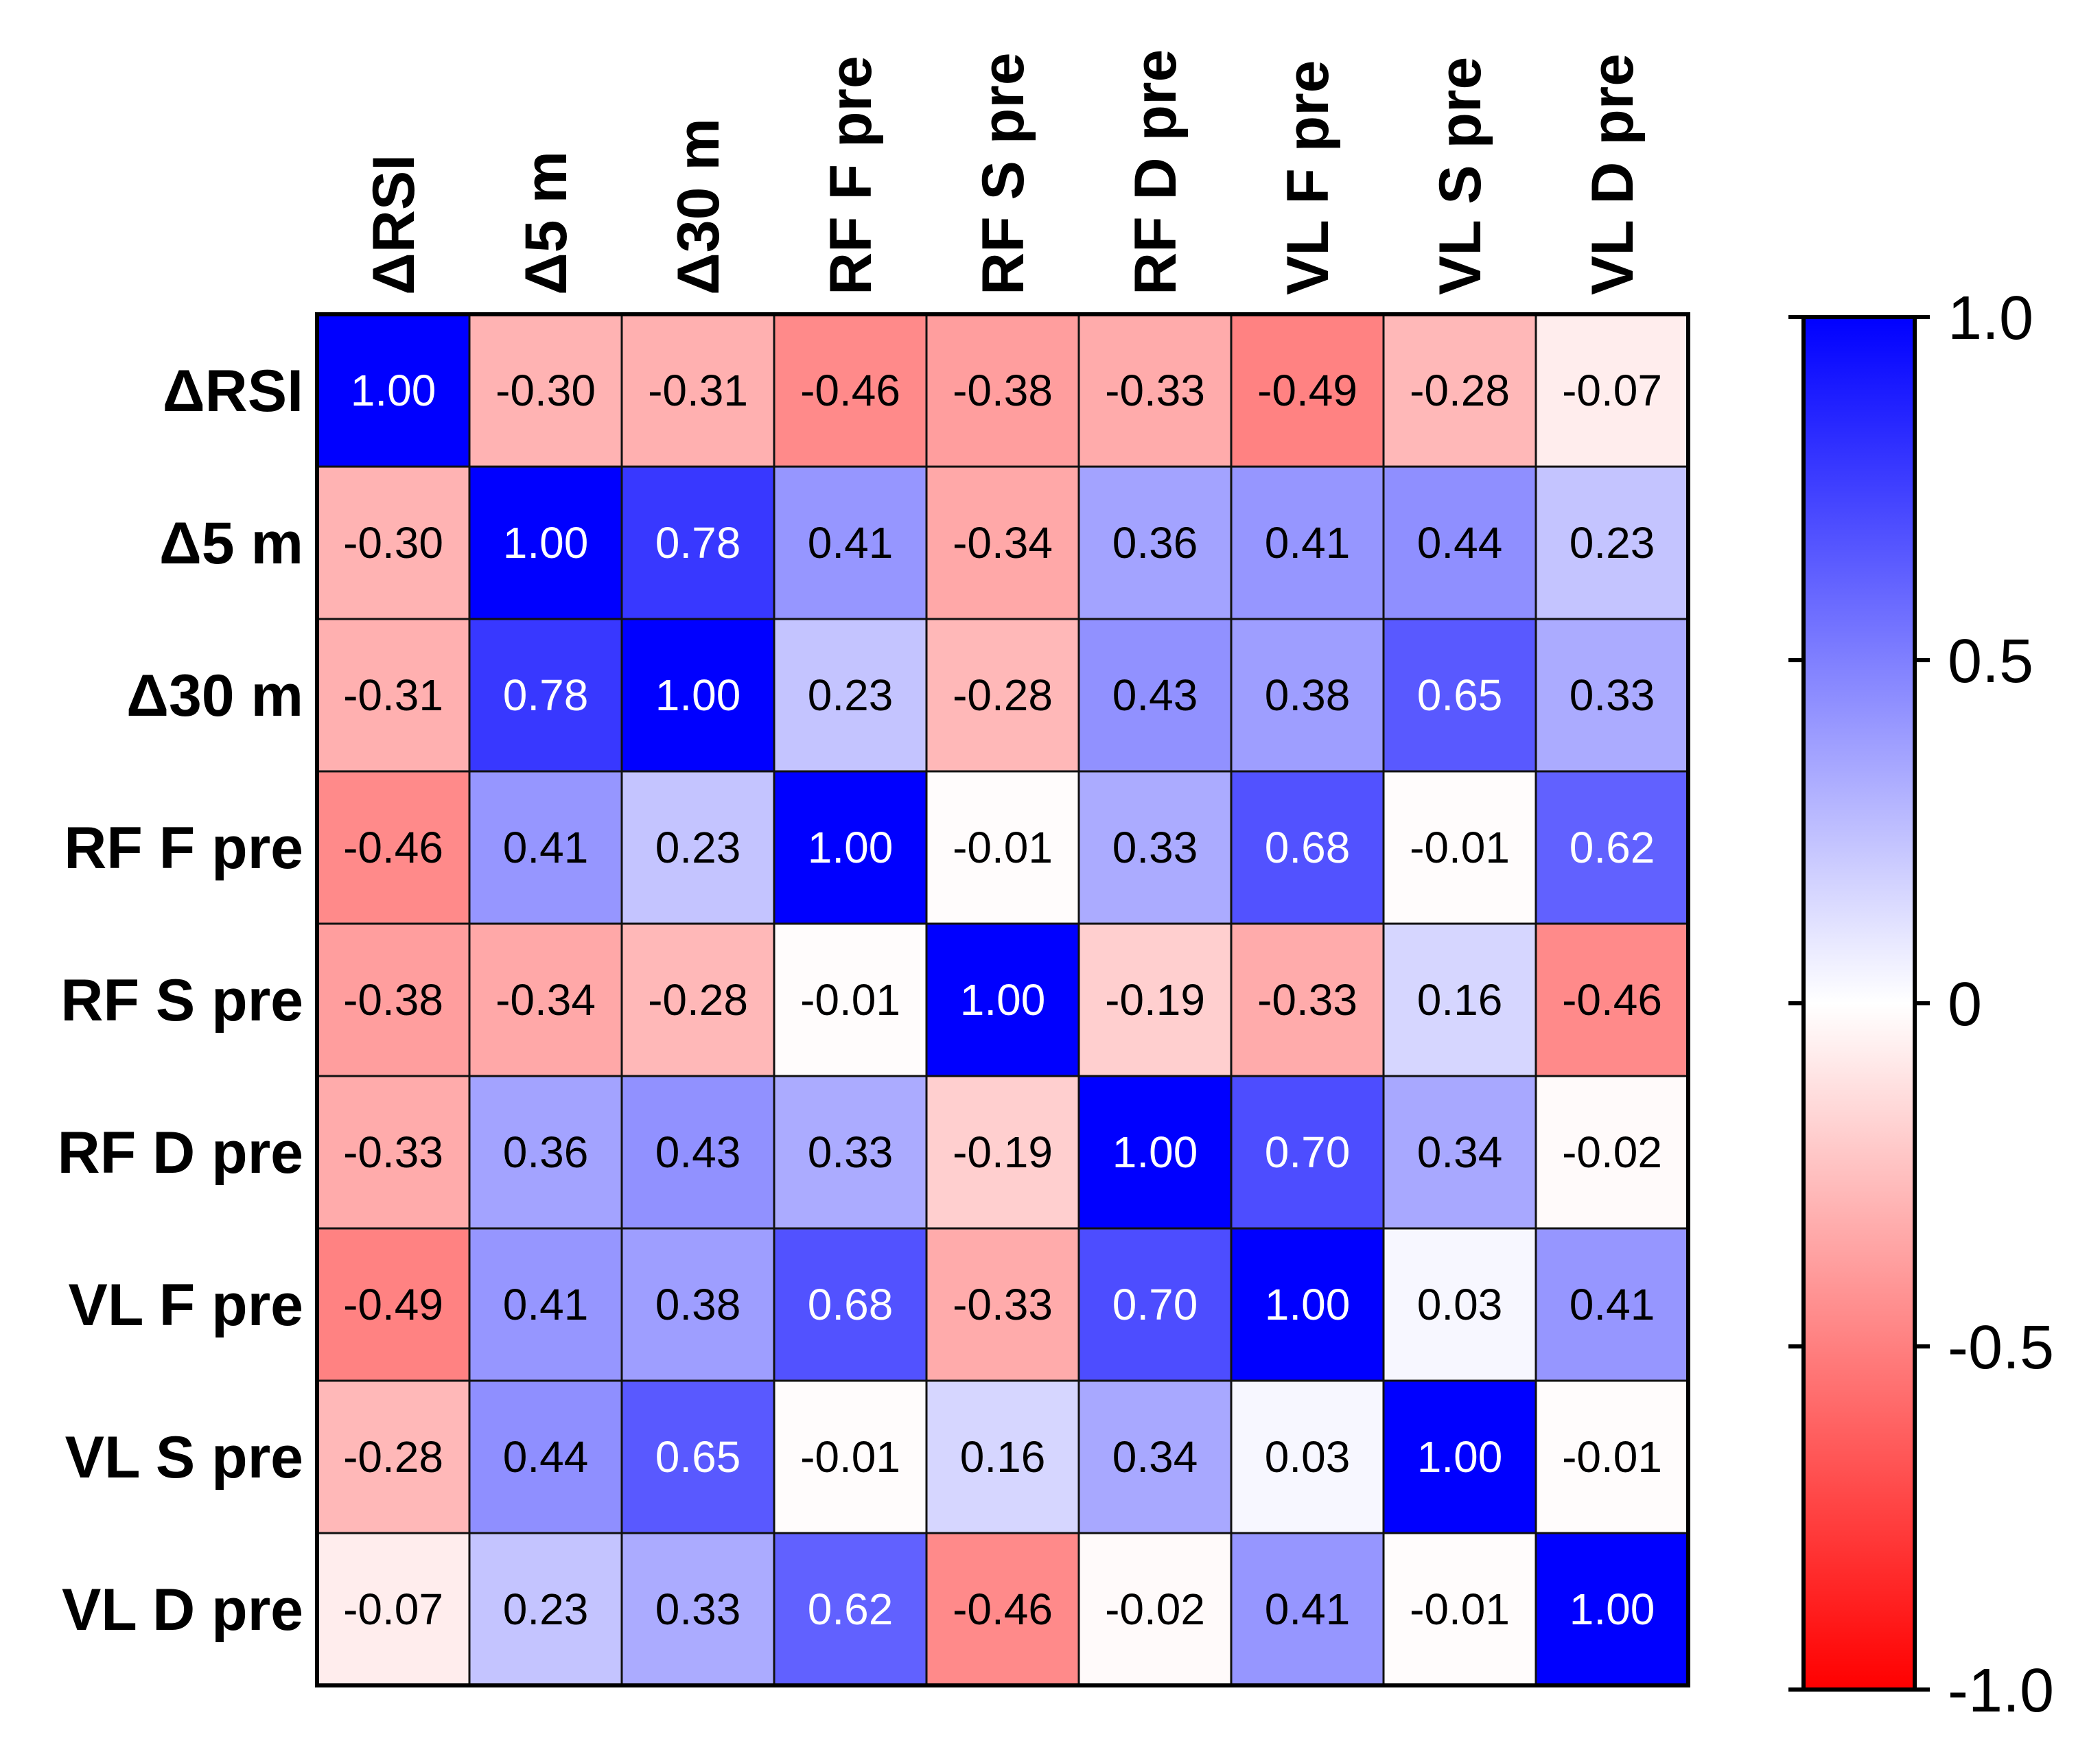 The image size is (2100, 1741). Describe the element at coordinates (545, 391) in the screenshot. I see `heatmap-cell-value: -0.30` at that location.